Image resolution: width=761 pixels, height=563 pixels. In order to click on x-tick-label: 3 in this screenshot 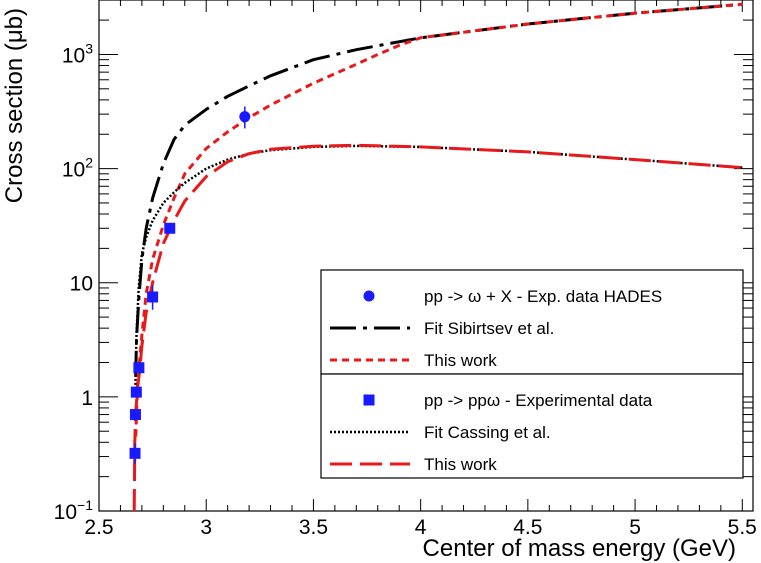, I will do `click(206, 527)`.